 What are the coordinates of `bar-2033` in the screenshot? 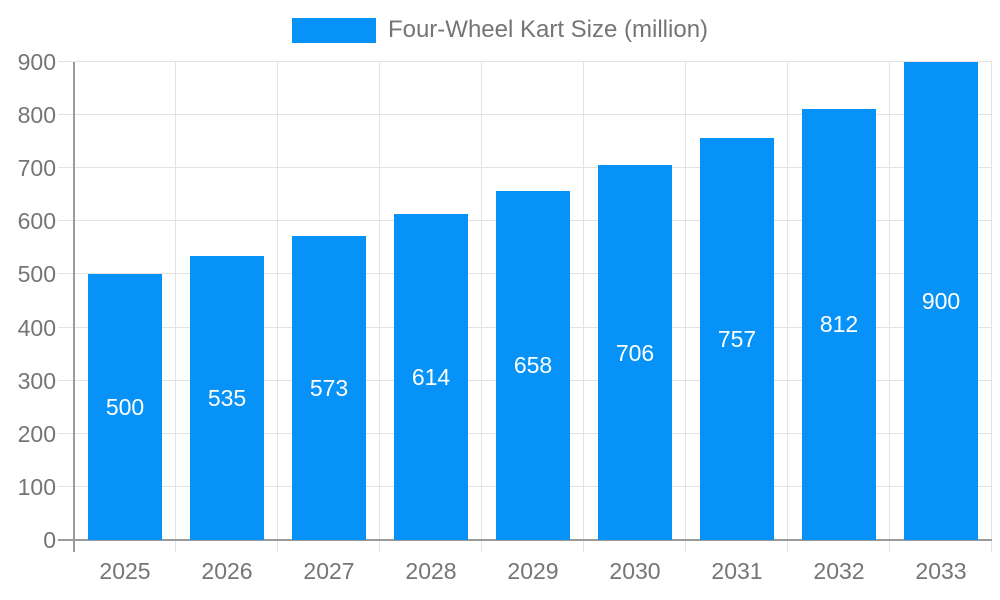 It's located at (941, 301).